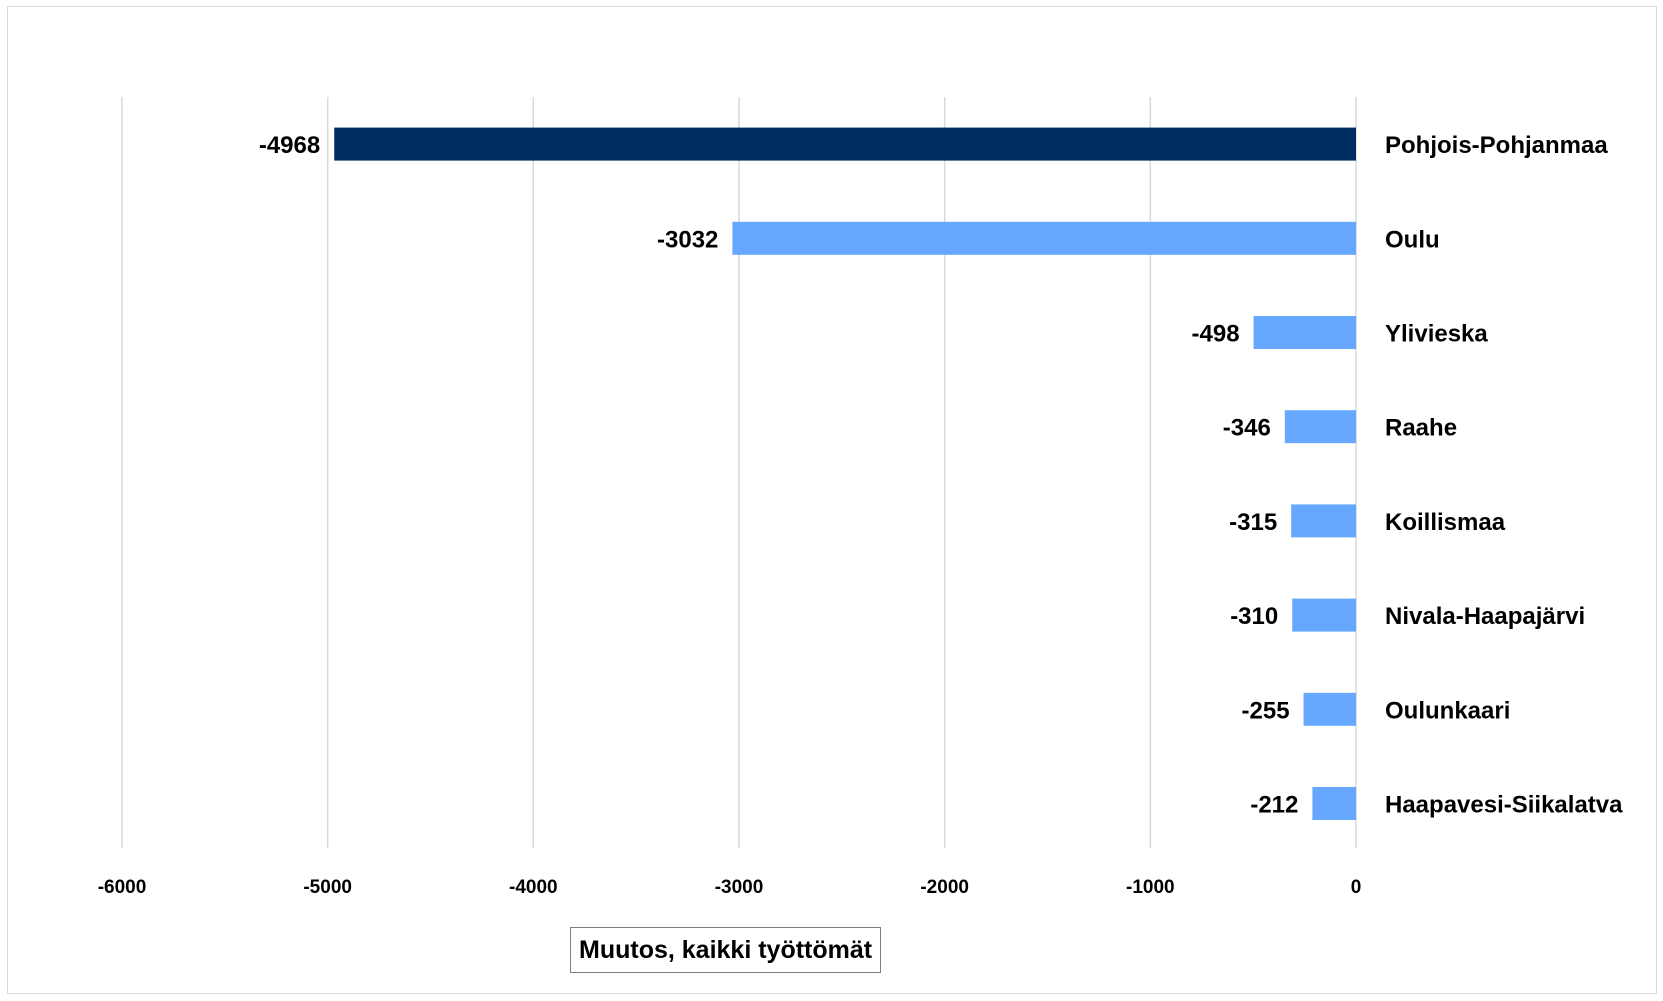 The image size is (1663, 1001). I want to click on x-tick-label: -5000, so click(327, 887).